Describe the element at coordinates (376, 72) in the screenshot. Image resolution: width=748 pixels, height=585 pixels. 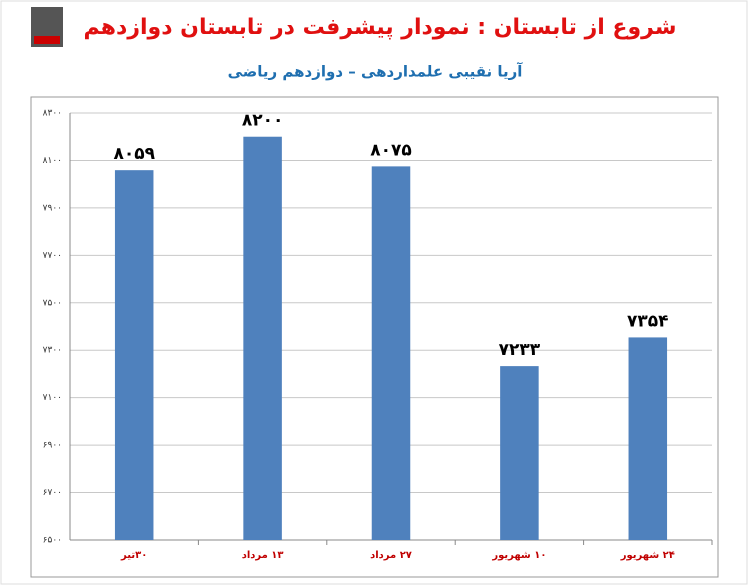
I see `chart-subtitle: آریا نقیبی علمداردهی – دوازدهم ریاضی` at that location.